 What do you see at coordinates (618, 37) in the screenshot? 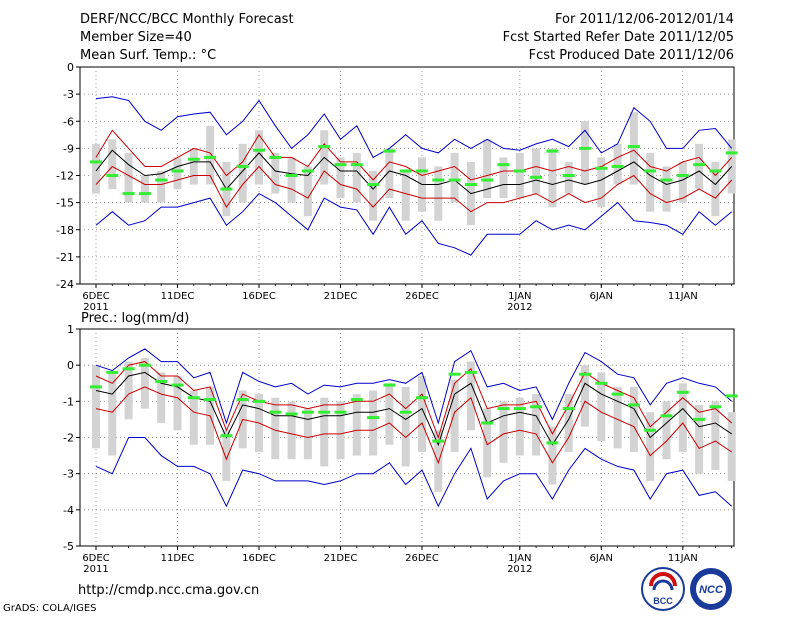
I see `started-date-label: Fcst Started Refer Date 2011/12/05` at bounding box center [618, 37].